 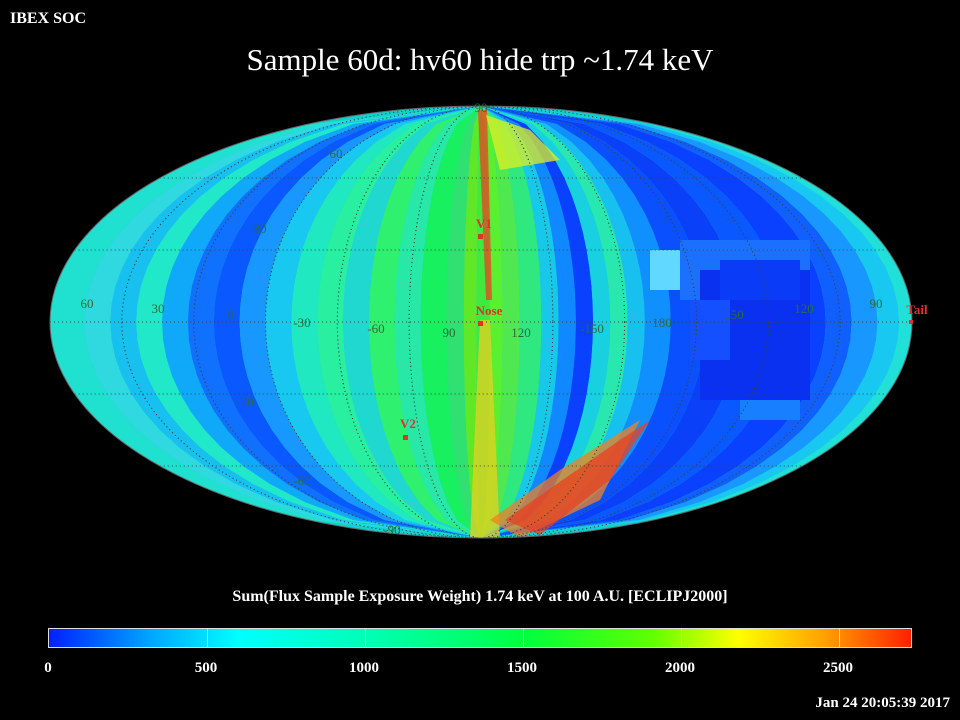 I want to click on colorbar-label: 1000, so click(x=364, y=668).